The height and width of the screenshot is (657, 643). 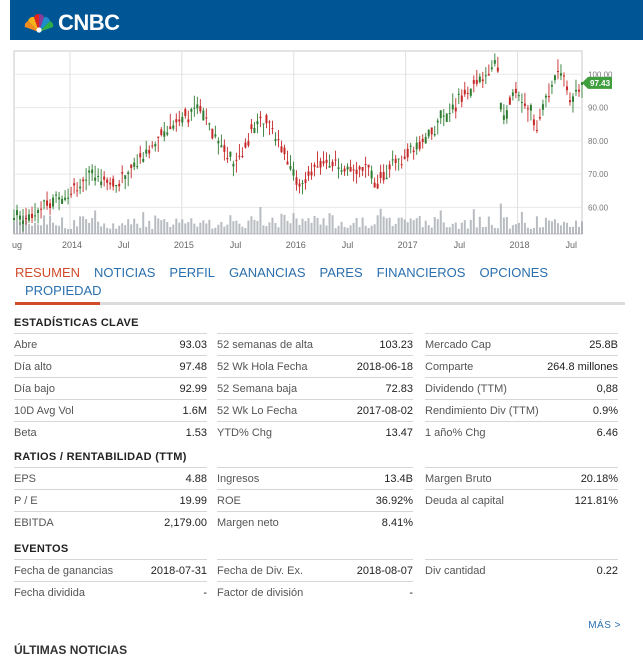 I want to click on y-tick-label: 90.00, so click(x=598, y=108).